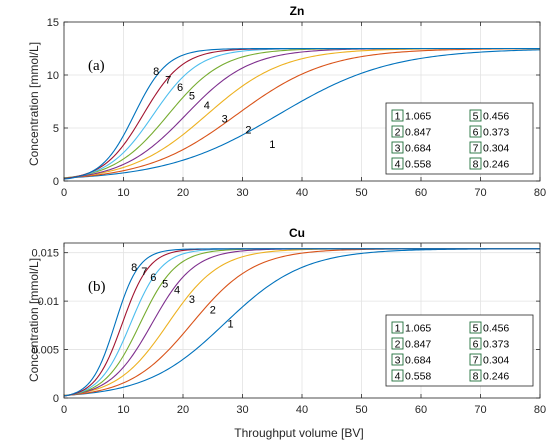  What do you see at coordinates (48, 302) in the screenshot?
I see `y-tick-label: 0.01` at bounding box center [48, 302].